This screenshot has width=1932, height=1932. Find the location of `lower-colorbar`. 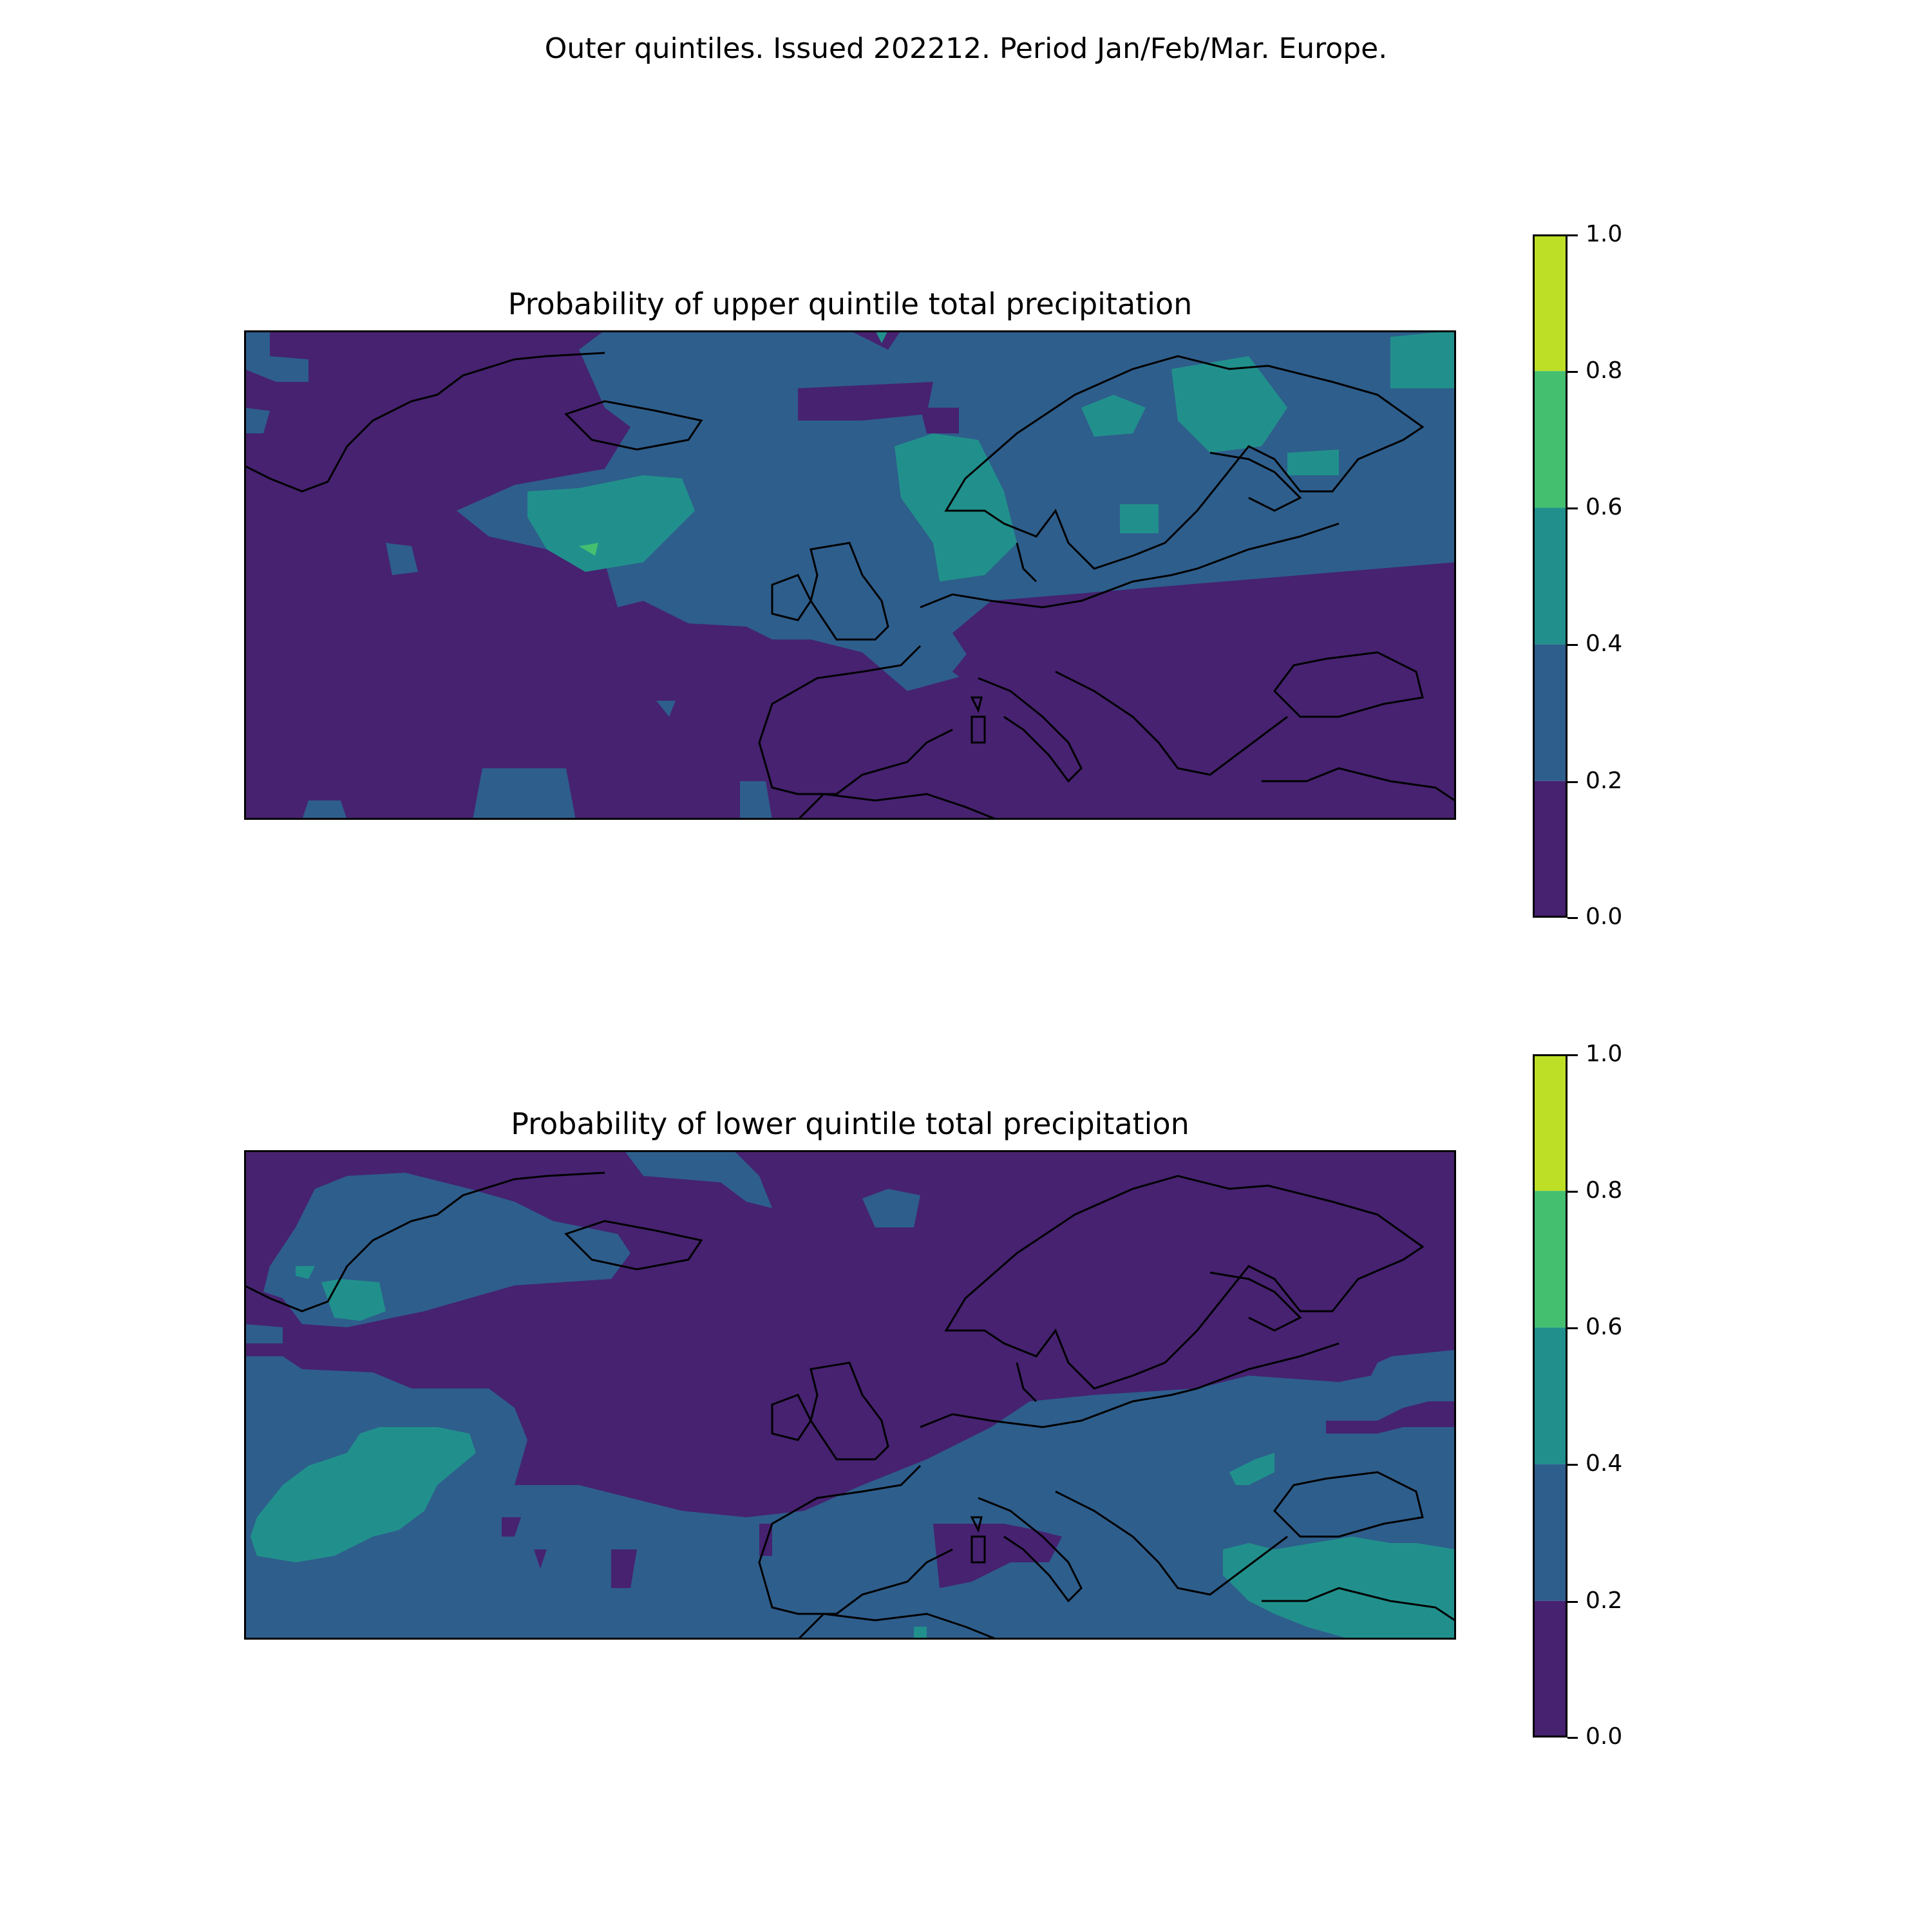

lower-colorbar is located at coordinates (1550, 1396).